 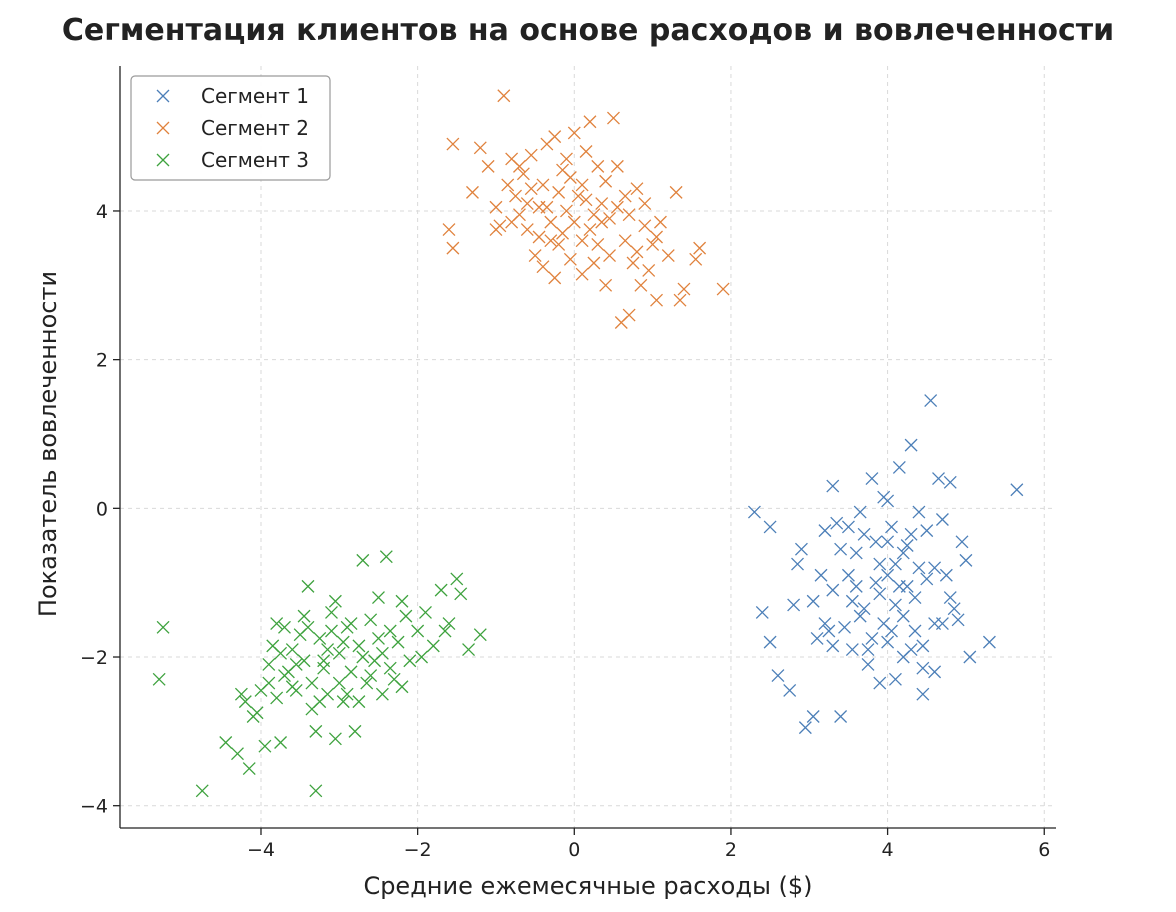 I want to click on legend-item-3: Сегмент 3, so click(x=232, y=160).